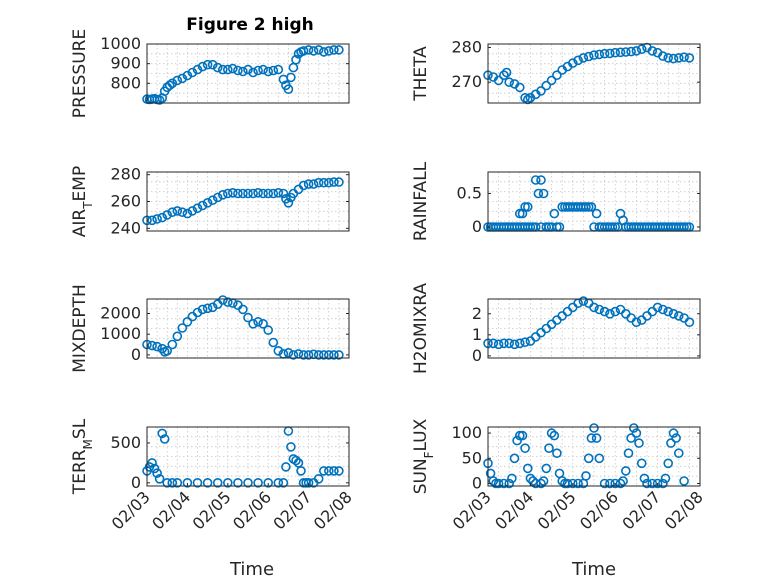 This screenshot has width=778, height=583. I want to click on panel-2: 240 260 280 AIRTEMP, so click(210, 201).